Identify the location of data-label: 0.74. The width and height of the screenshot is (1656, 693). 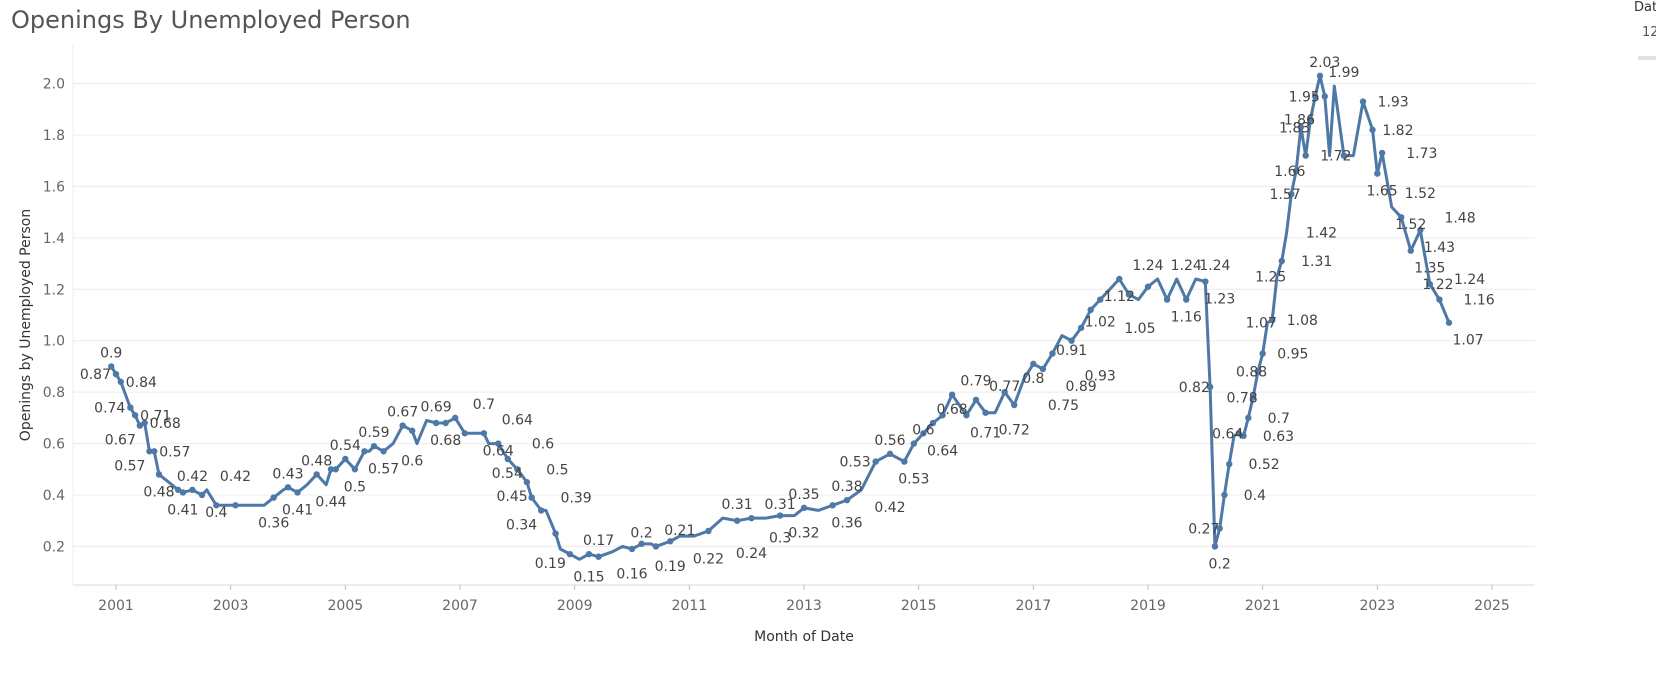
(109, 409).